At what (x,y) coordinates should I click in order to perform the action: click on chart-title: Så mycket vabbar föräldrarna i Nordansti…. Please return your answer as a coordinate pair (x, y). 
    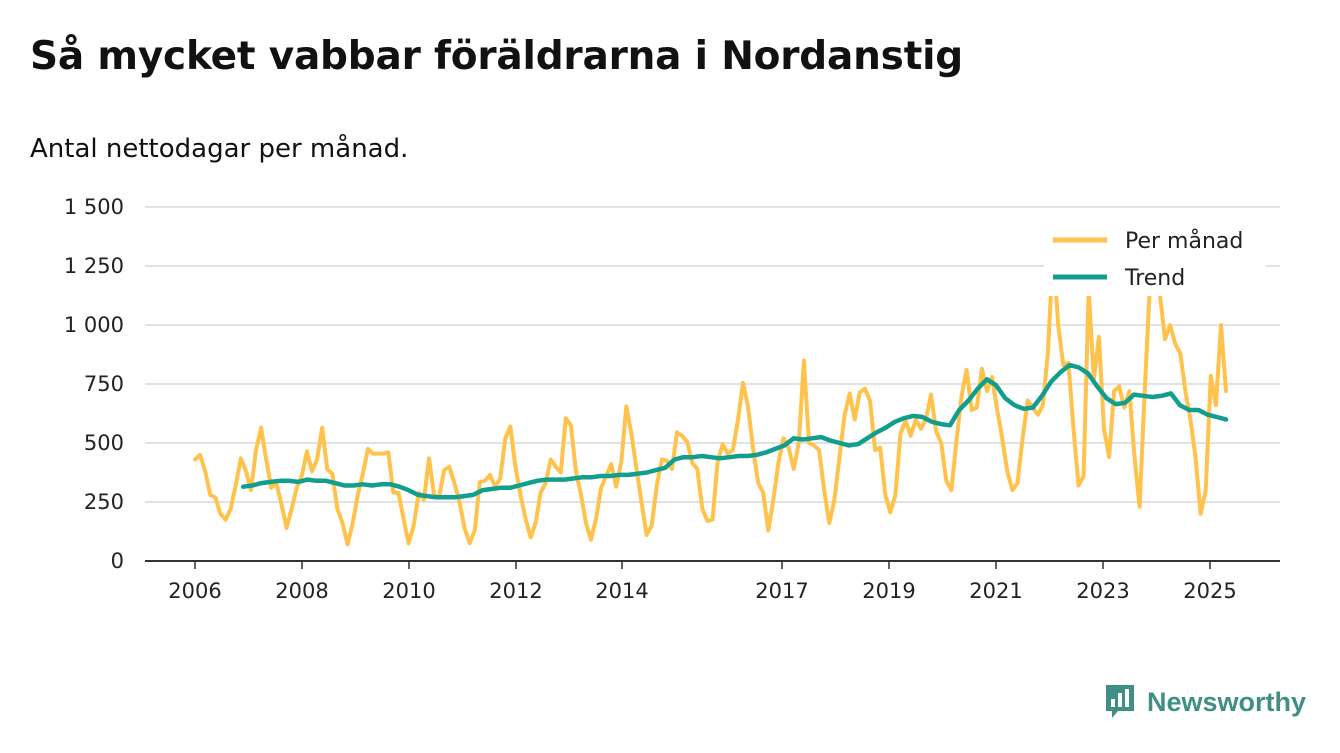
    Looking at the image, I should click on (497, 56).